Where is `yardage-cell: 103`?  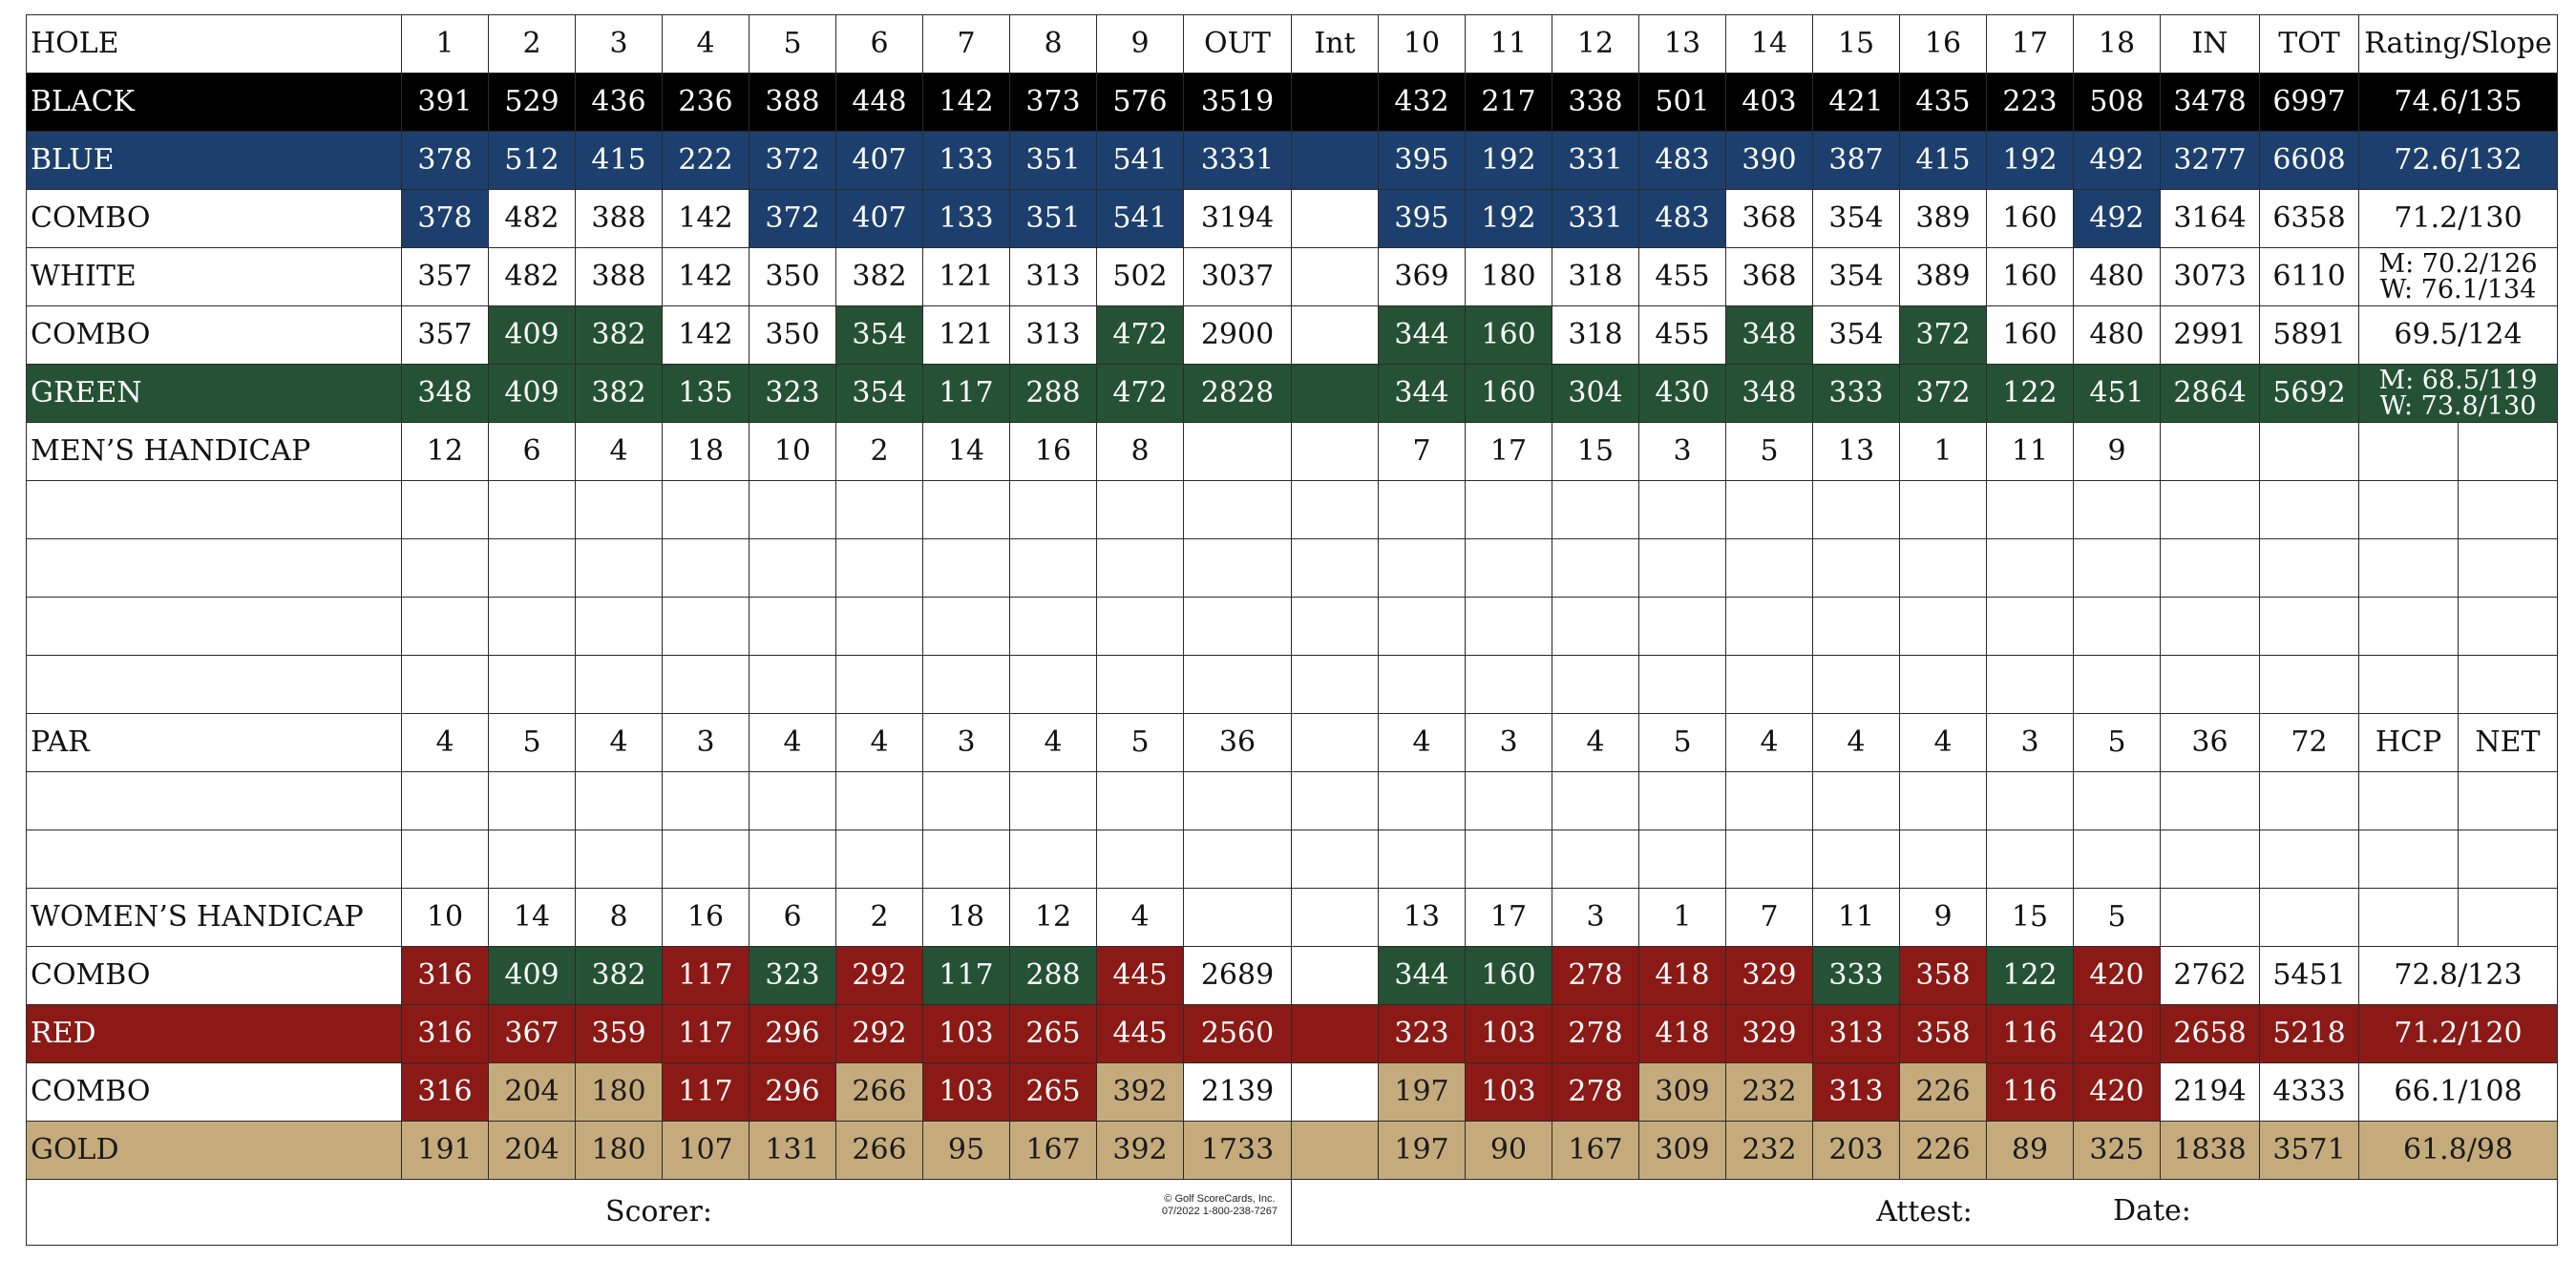
yardage-cell: 103 is located at coordinates (1508, 1092).